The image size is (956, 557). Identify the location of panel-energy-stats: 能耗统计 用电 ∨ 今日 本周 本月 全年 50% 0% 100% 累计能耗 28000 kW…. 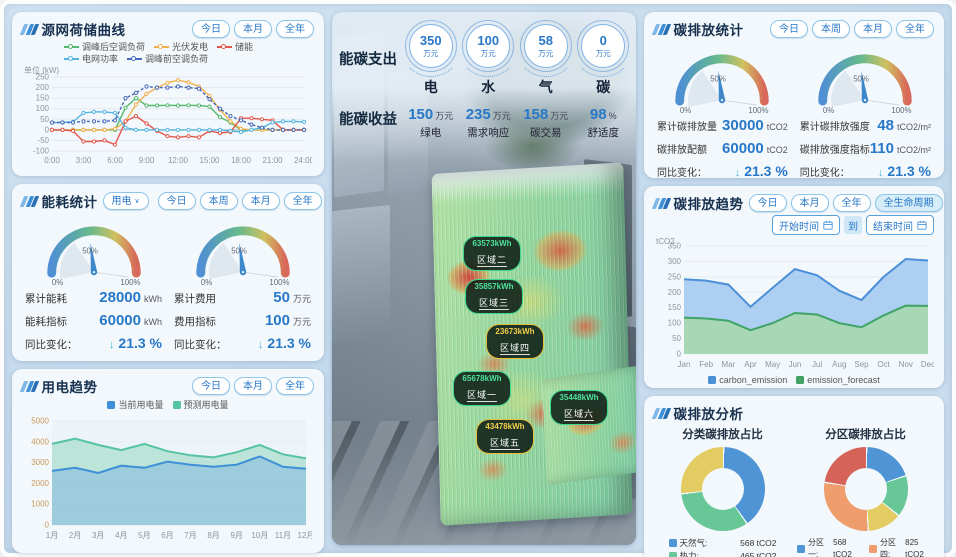
(168, 273).